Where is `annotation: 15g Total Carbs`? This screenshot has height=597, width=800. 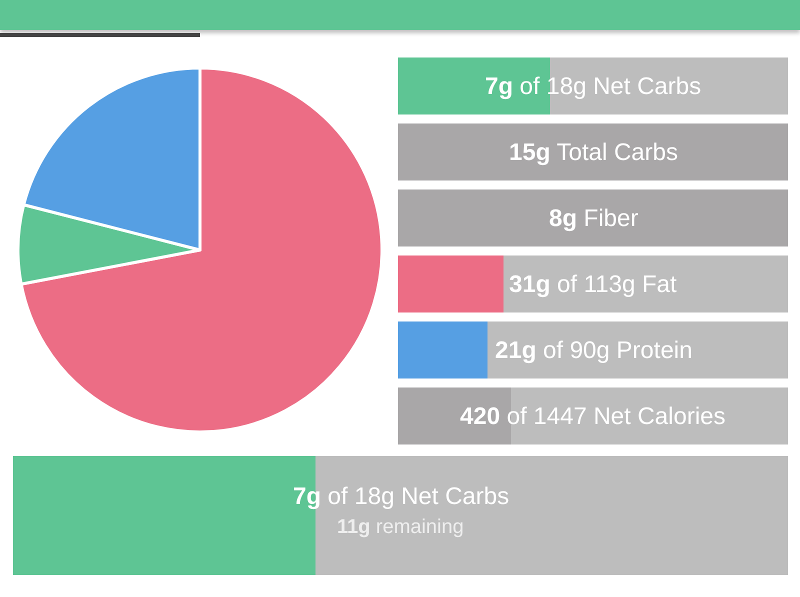
annotation: 15g Total Carbs is located at coordinates (593, 152).